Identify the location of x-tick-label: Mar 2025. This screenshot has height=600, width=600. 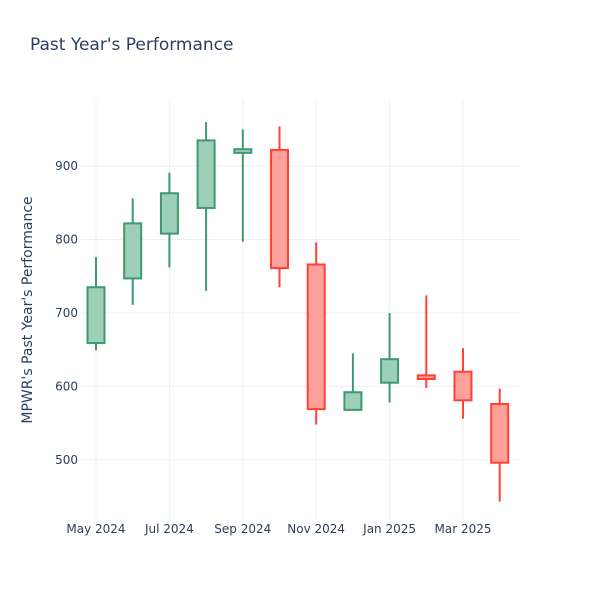
(463, 529).